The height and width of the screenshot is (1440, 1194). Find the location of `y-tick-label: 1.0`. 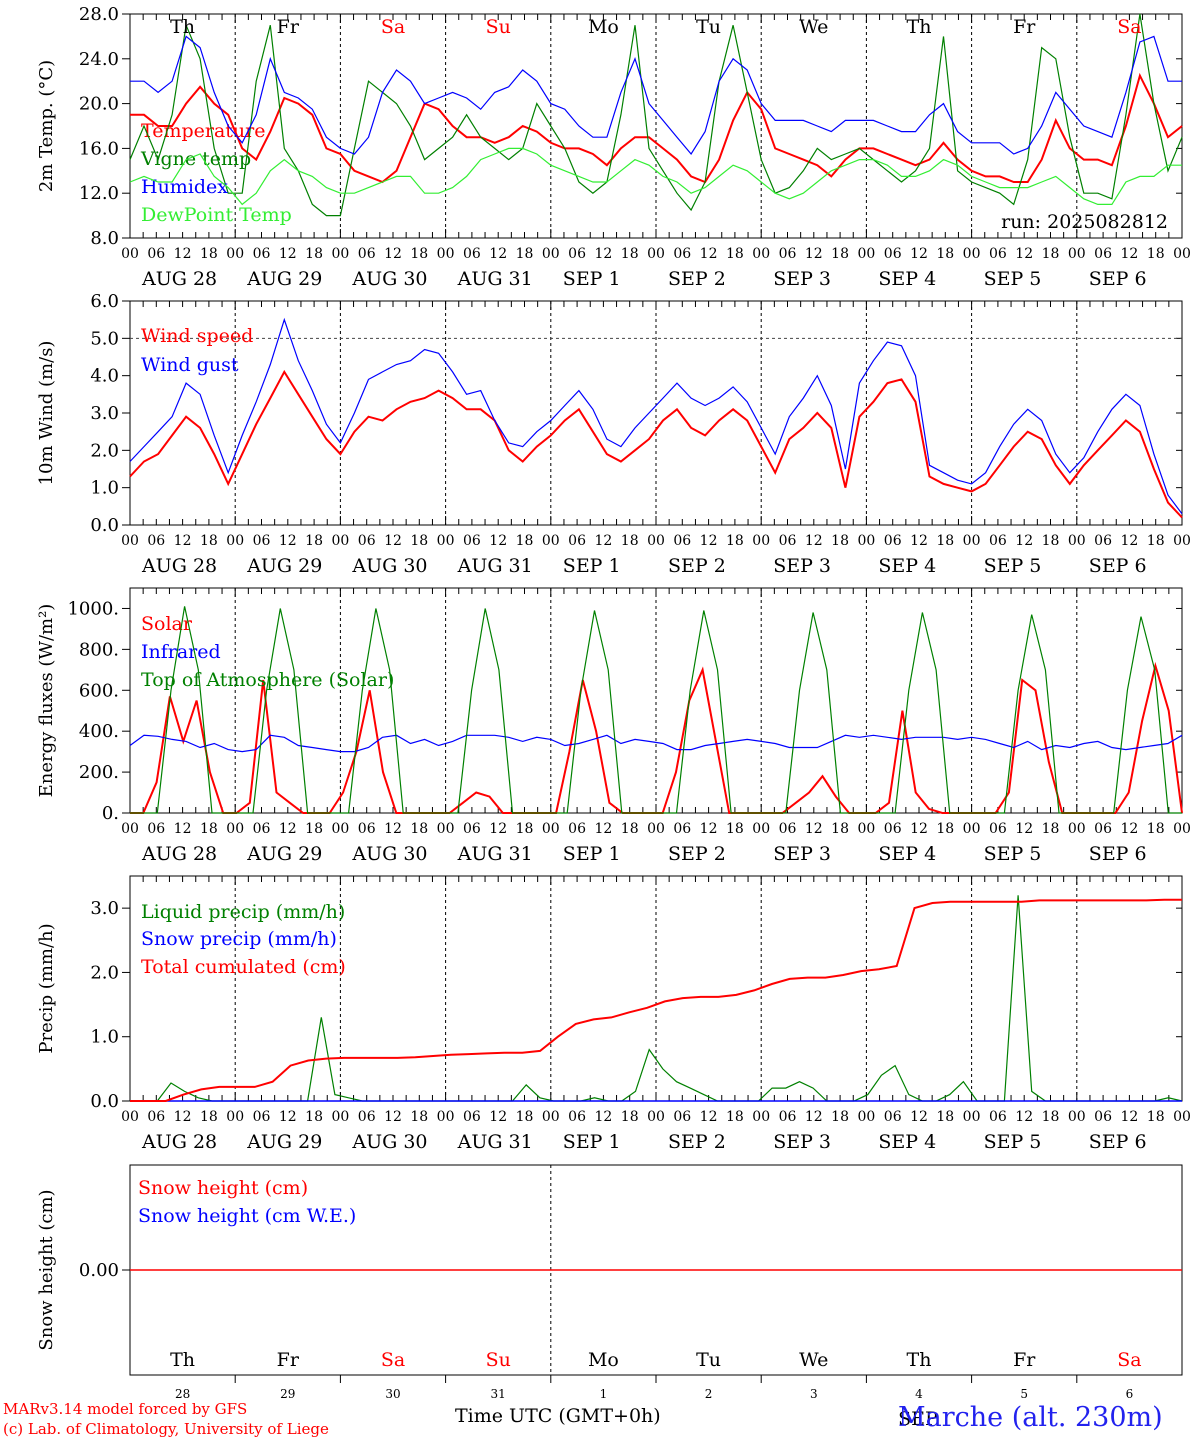

y-tick-label: 1.0 is located at coordinates (104, 1037).